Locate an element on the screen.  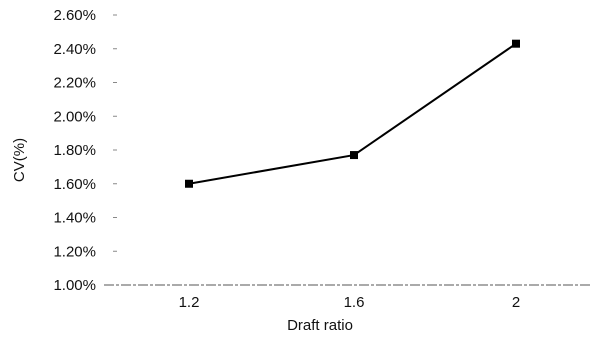
y-tick-label: 2.60% is located at coordinates (74, 15).